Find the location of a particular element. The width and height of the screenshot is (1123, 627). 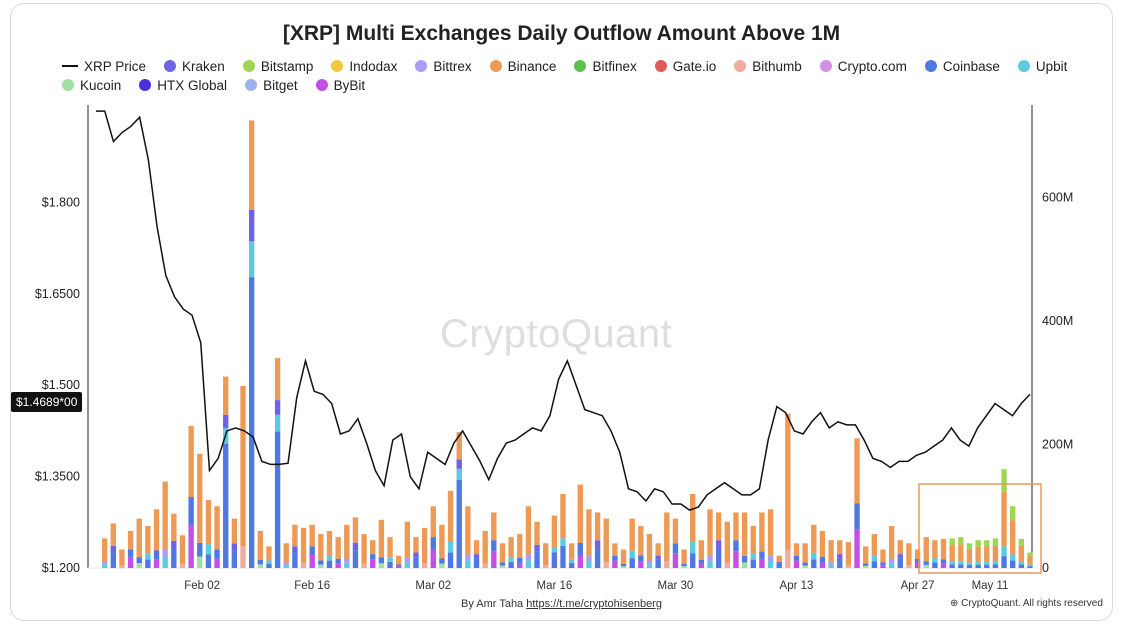

byline-link: https://t.me/cryptohisenberg is located at coordinates (594, 604).